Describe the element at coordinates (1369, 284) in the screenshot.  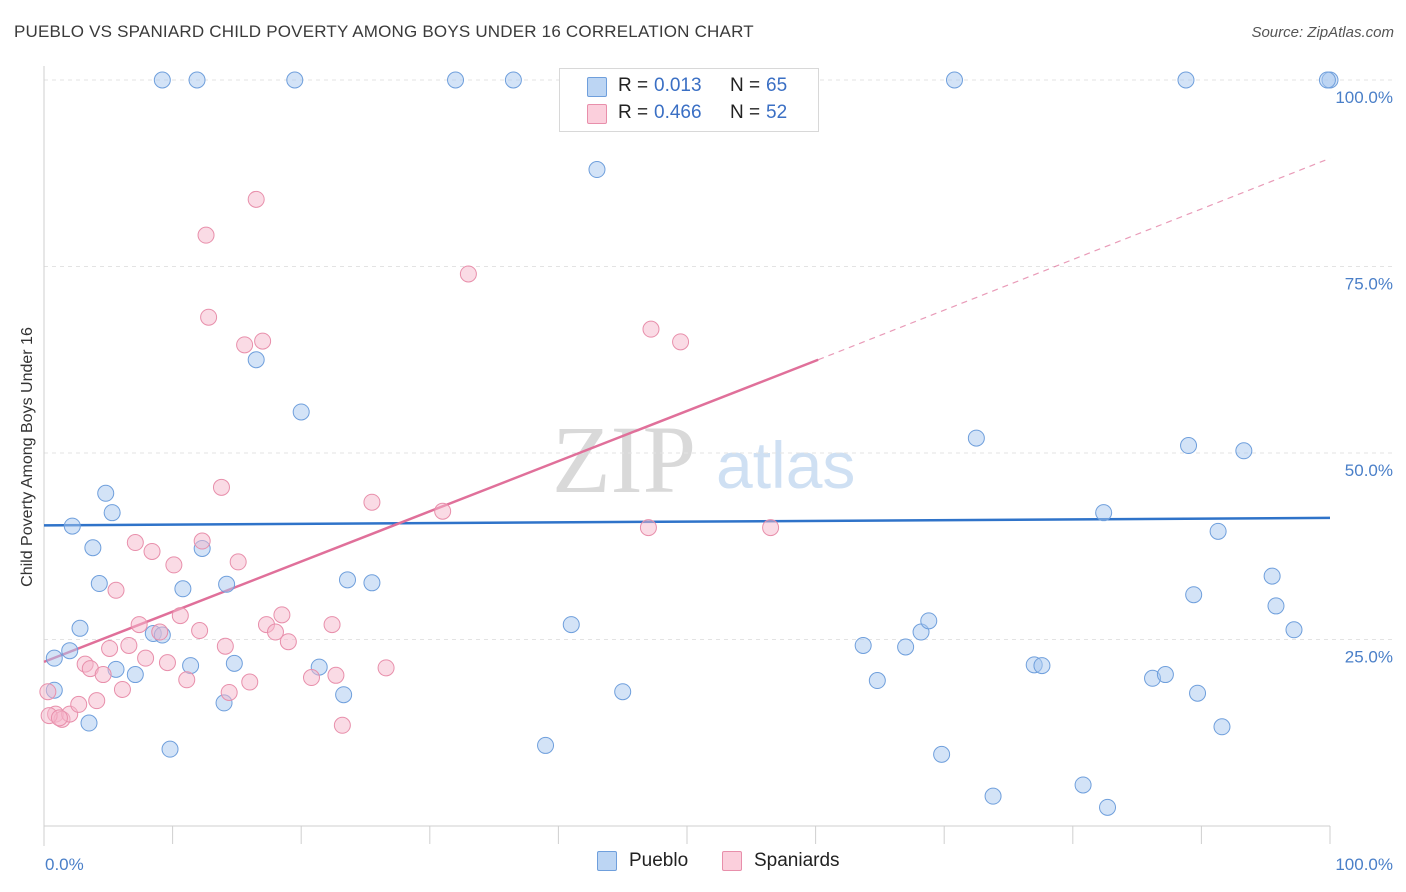
I see `y-tick-label: 75.0%` at that location.